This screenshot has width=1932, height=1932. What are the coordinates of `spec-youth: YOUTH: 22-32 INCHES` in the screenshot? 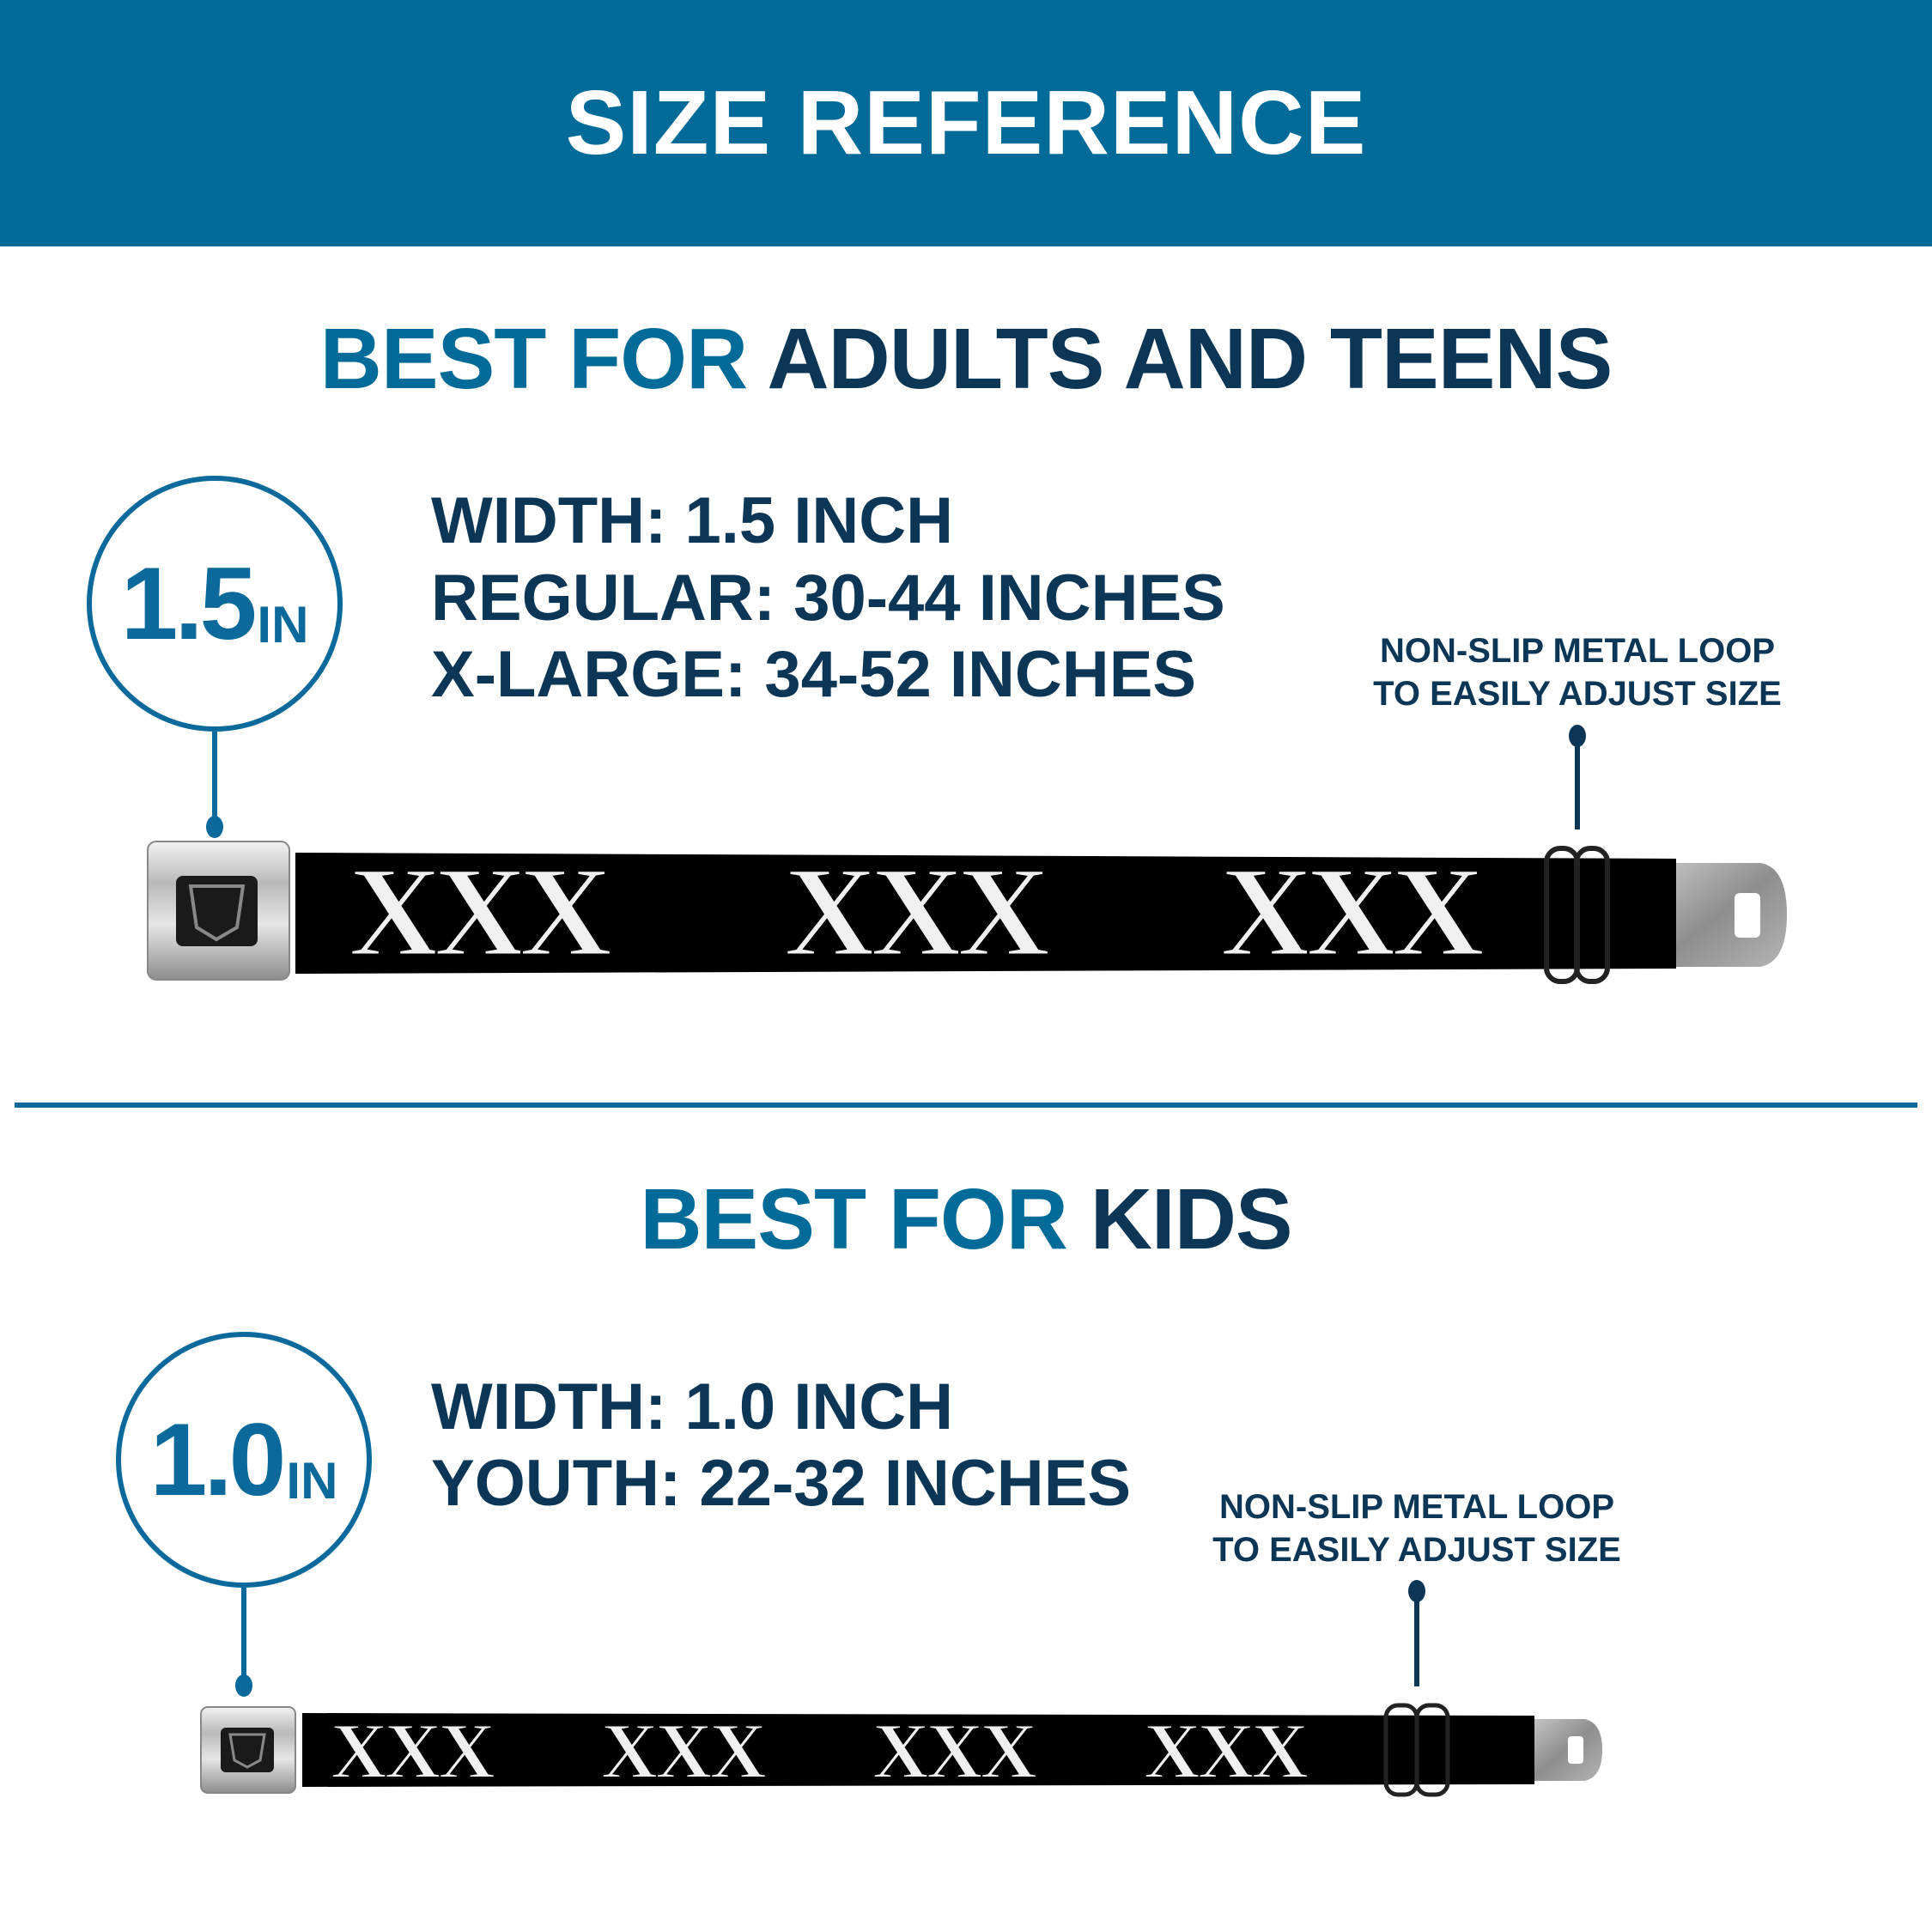 It's located at (781, 1484).